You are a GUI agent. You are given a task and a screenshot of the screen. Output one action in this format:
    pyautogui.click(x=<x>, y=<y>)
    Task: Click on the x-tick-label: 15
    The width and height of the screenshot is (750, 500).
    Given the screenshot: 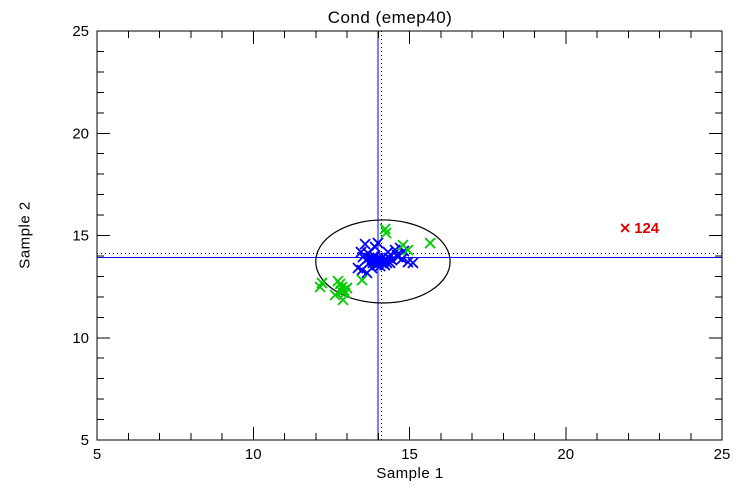 What is the action you would take?
    pyautogui.click(x=409, y=454)
    